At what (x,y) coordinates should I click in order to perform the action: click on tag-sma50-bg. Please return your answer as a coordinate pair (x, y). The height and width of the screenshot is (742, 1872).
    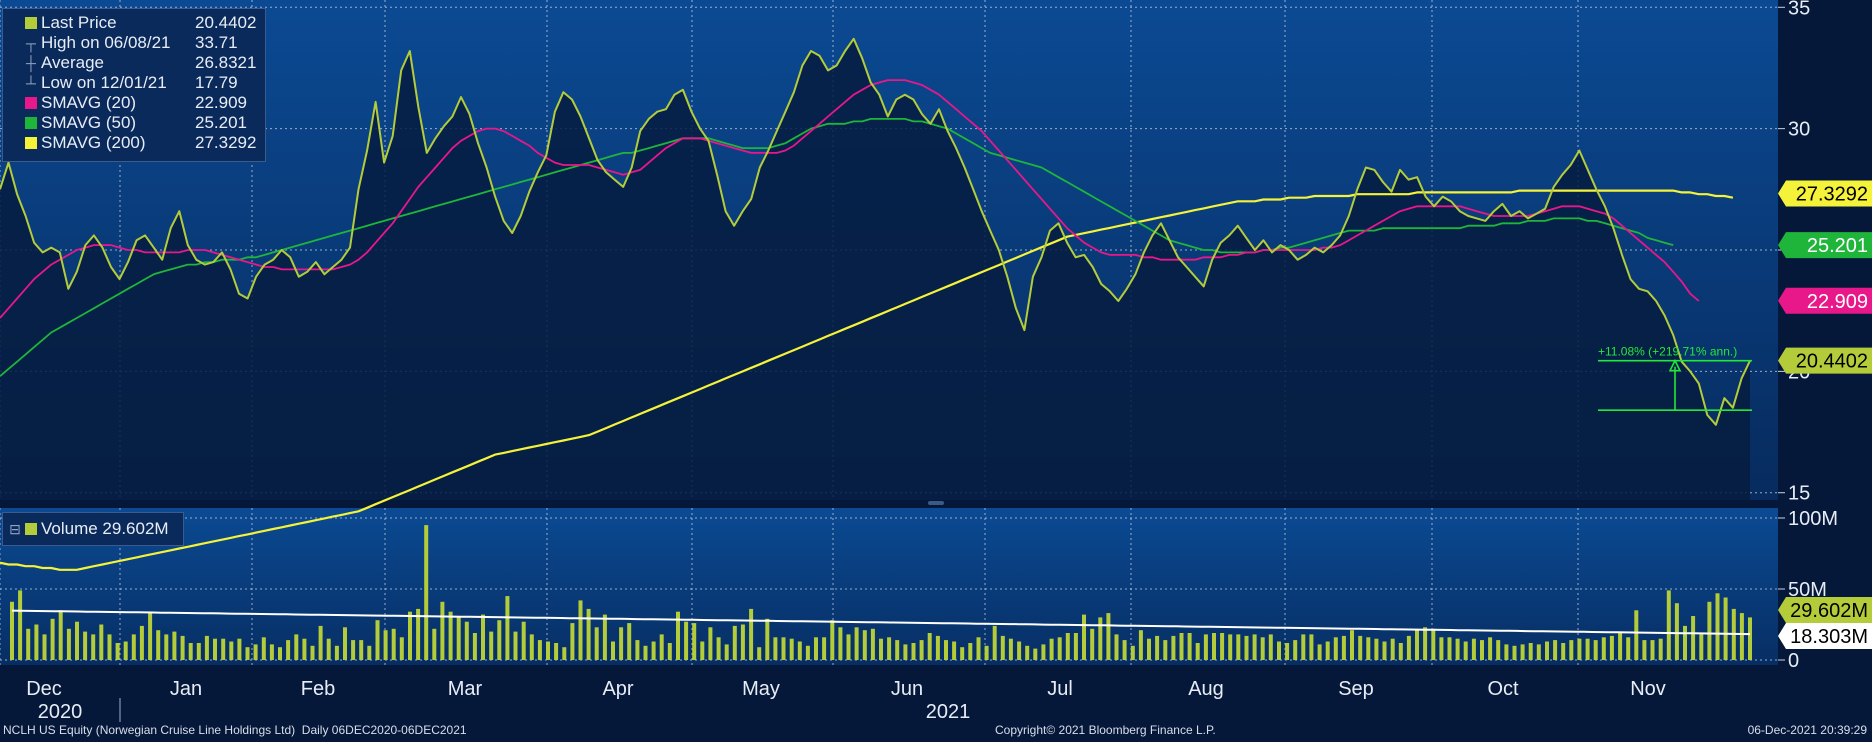
    Looking at the image, I should click on (1825, 245).